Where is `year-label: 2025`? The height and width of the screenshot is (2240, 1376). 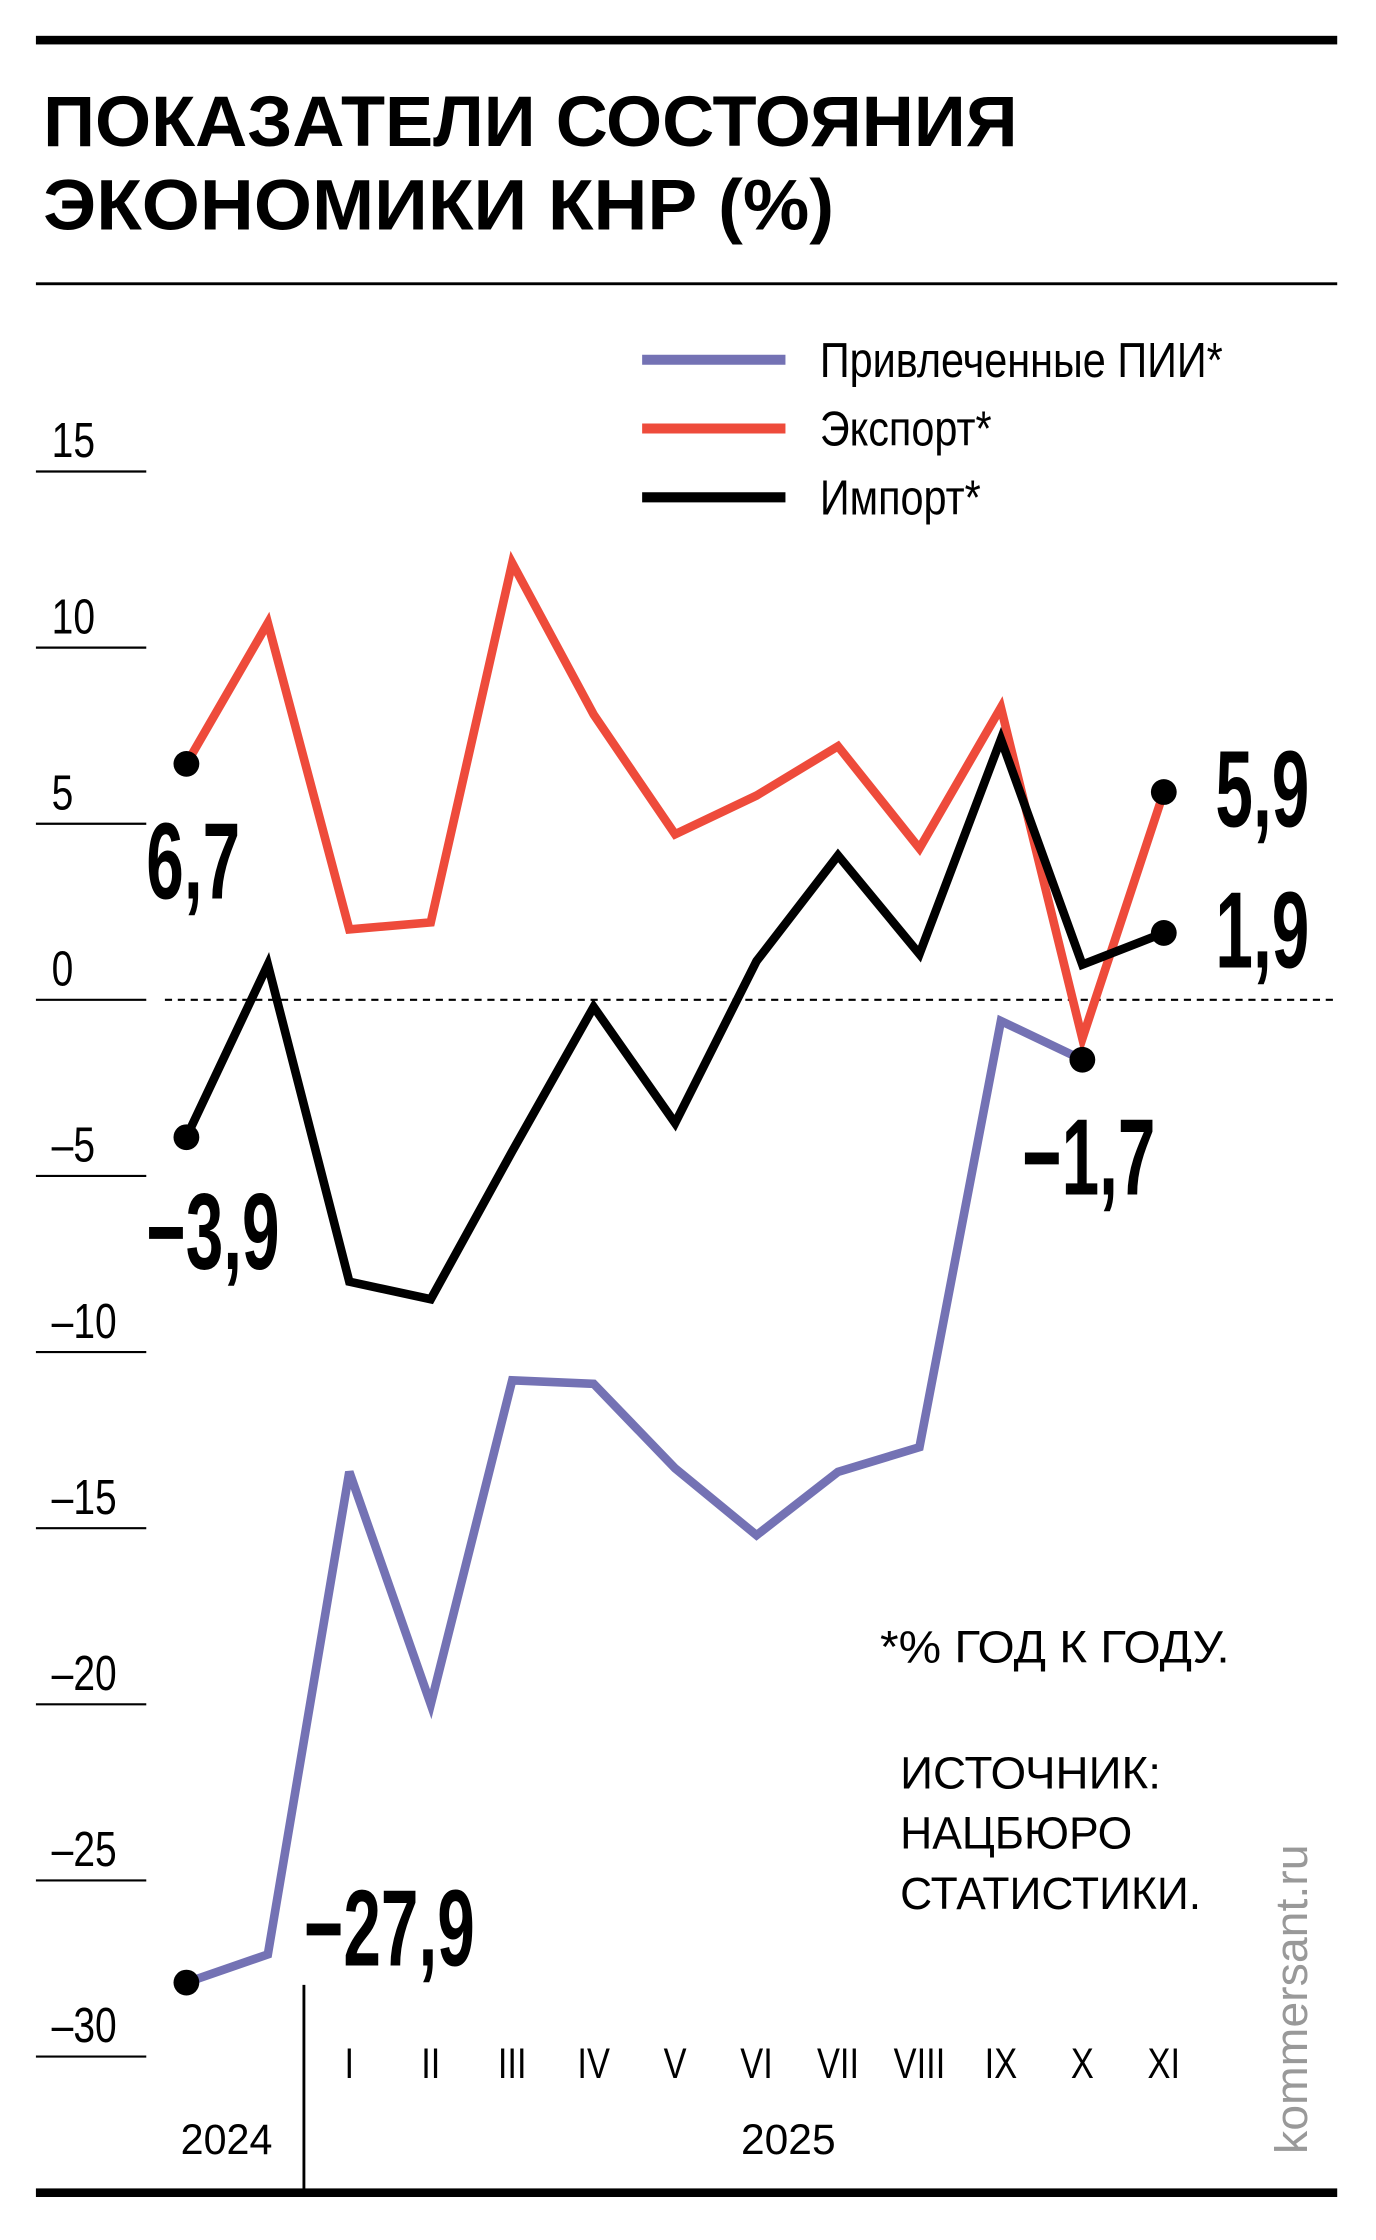 year-label: 2025 is located at coordinates (788, 2140).